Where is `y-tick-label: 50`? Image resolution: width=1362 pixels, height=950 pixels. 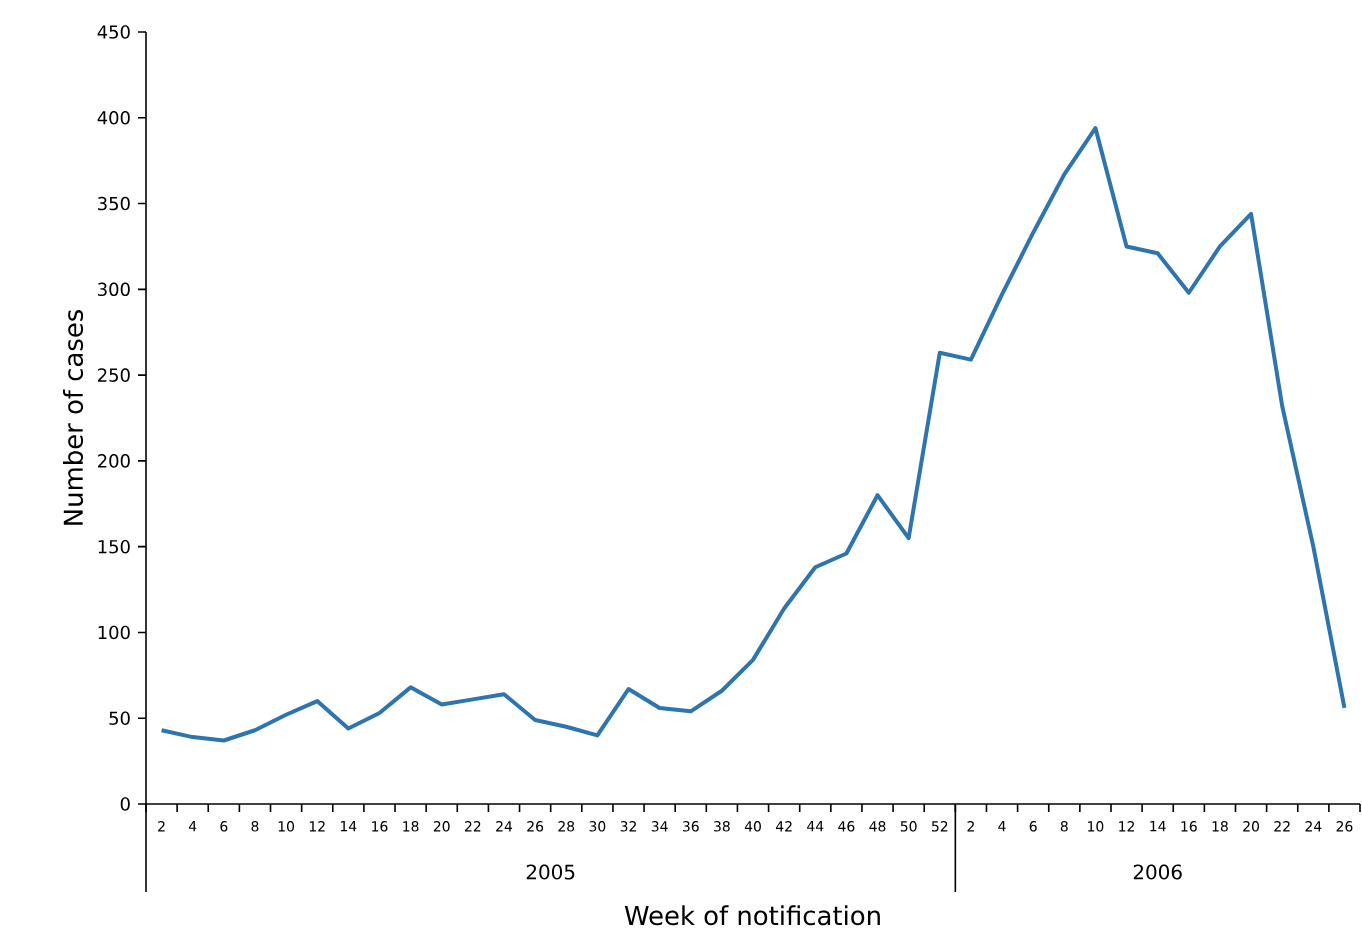
y-tick-label: 50 is located at coordinates (119, 718).